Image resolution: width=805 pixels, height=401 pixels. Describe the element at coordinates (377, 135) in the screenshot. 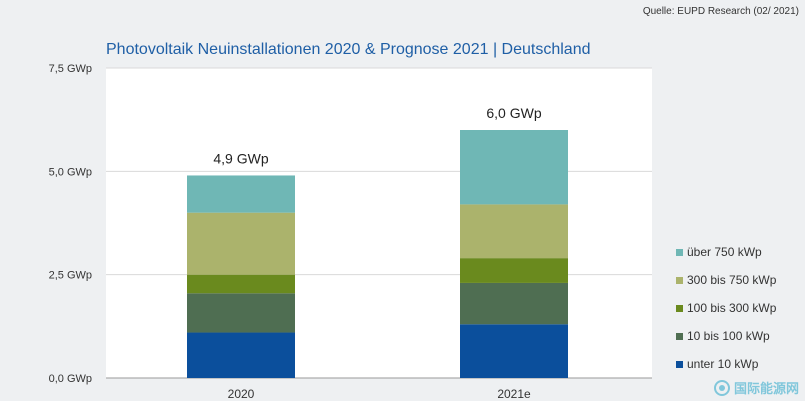

I see `total-labels: 4,9 GWp 6,0 GWp` at that location.